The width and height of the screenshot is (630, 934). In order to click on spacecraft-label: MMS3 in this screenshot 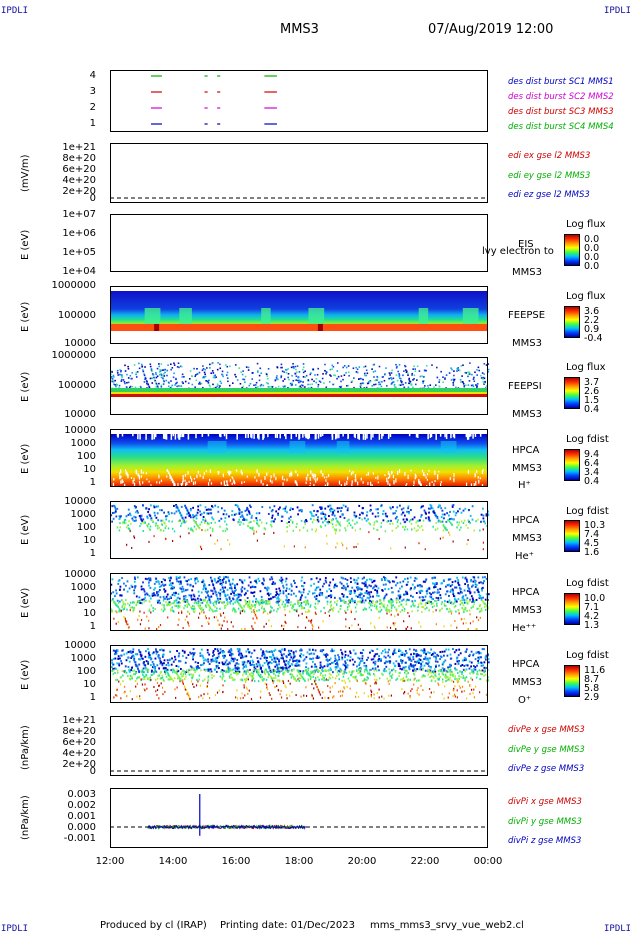, I will do `click(527, 538)`.